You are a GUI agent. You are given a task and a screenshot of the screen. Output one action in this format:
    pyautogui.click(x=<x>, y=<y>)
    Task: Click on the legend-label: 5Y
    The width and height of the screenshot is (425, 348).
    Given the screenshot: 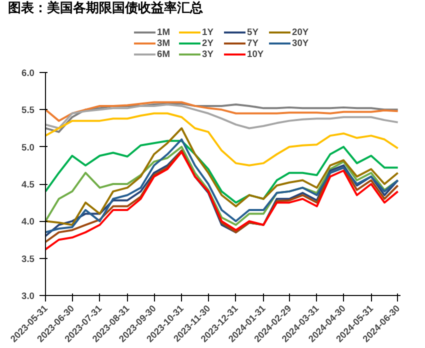 What is the action you would take?
    pyautogui.click(x=253, y=32)
    